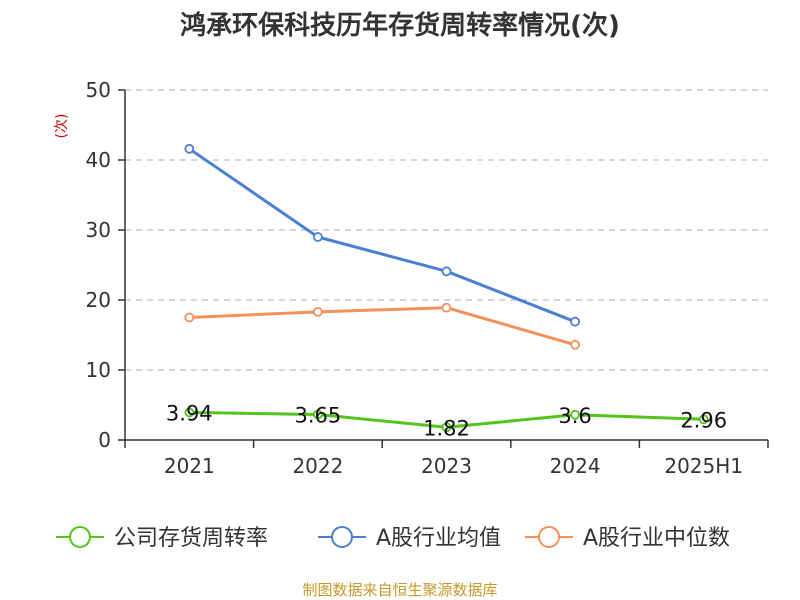 Image resolution: width=800 pixels, height=600 pixels. Describe the element at coordinates (189, 466) in the screenshot. I see `x-tick-label-0: 2021` at that location.